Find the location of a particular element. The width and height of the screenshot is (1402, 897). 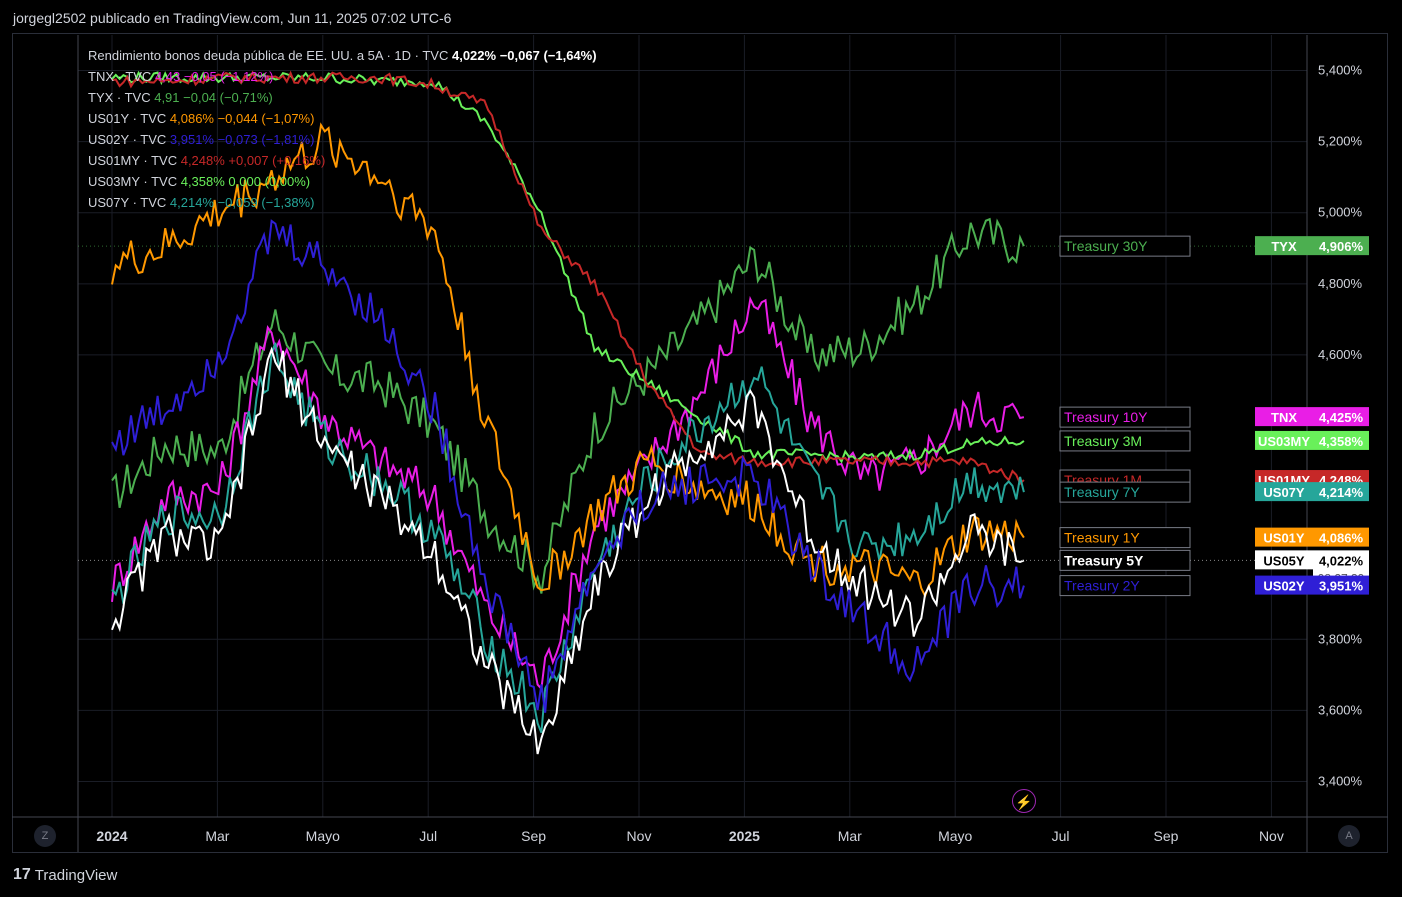

y-tick-label: 4,600% is located at coordinates (1340, 354).